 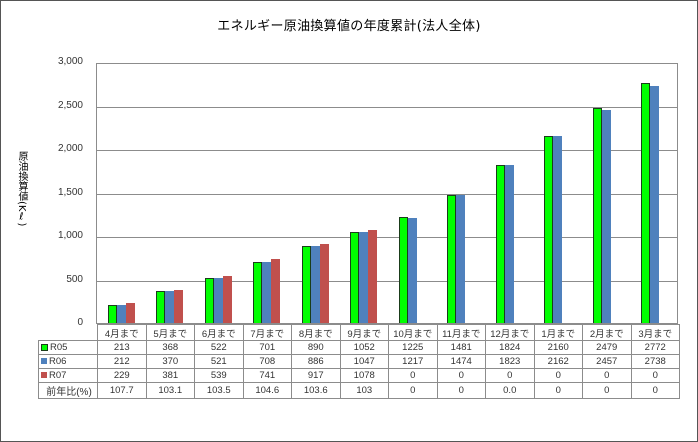 I want to click on table-cell: 1078, so click(x=364, y=375).